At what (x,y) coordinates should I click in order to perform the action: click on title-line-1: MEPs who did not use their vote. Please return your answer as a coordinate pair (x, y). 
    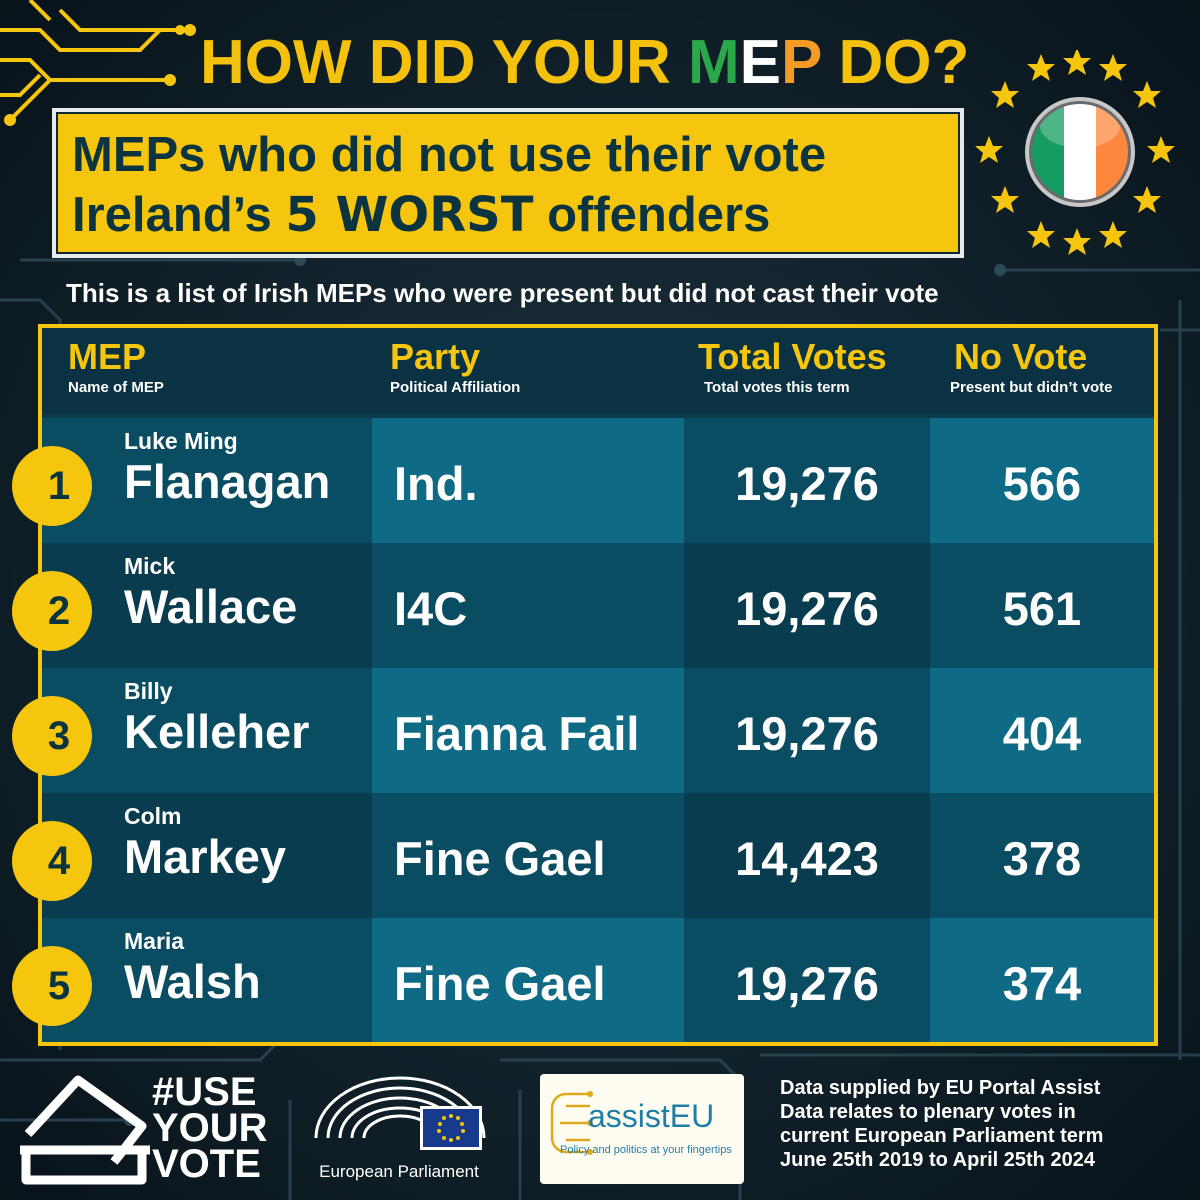
    Looking at the image, I should click on (449, 155).